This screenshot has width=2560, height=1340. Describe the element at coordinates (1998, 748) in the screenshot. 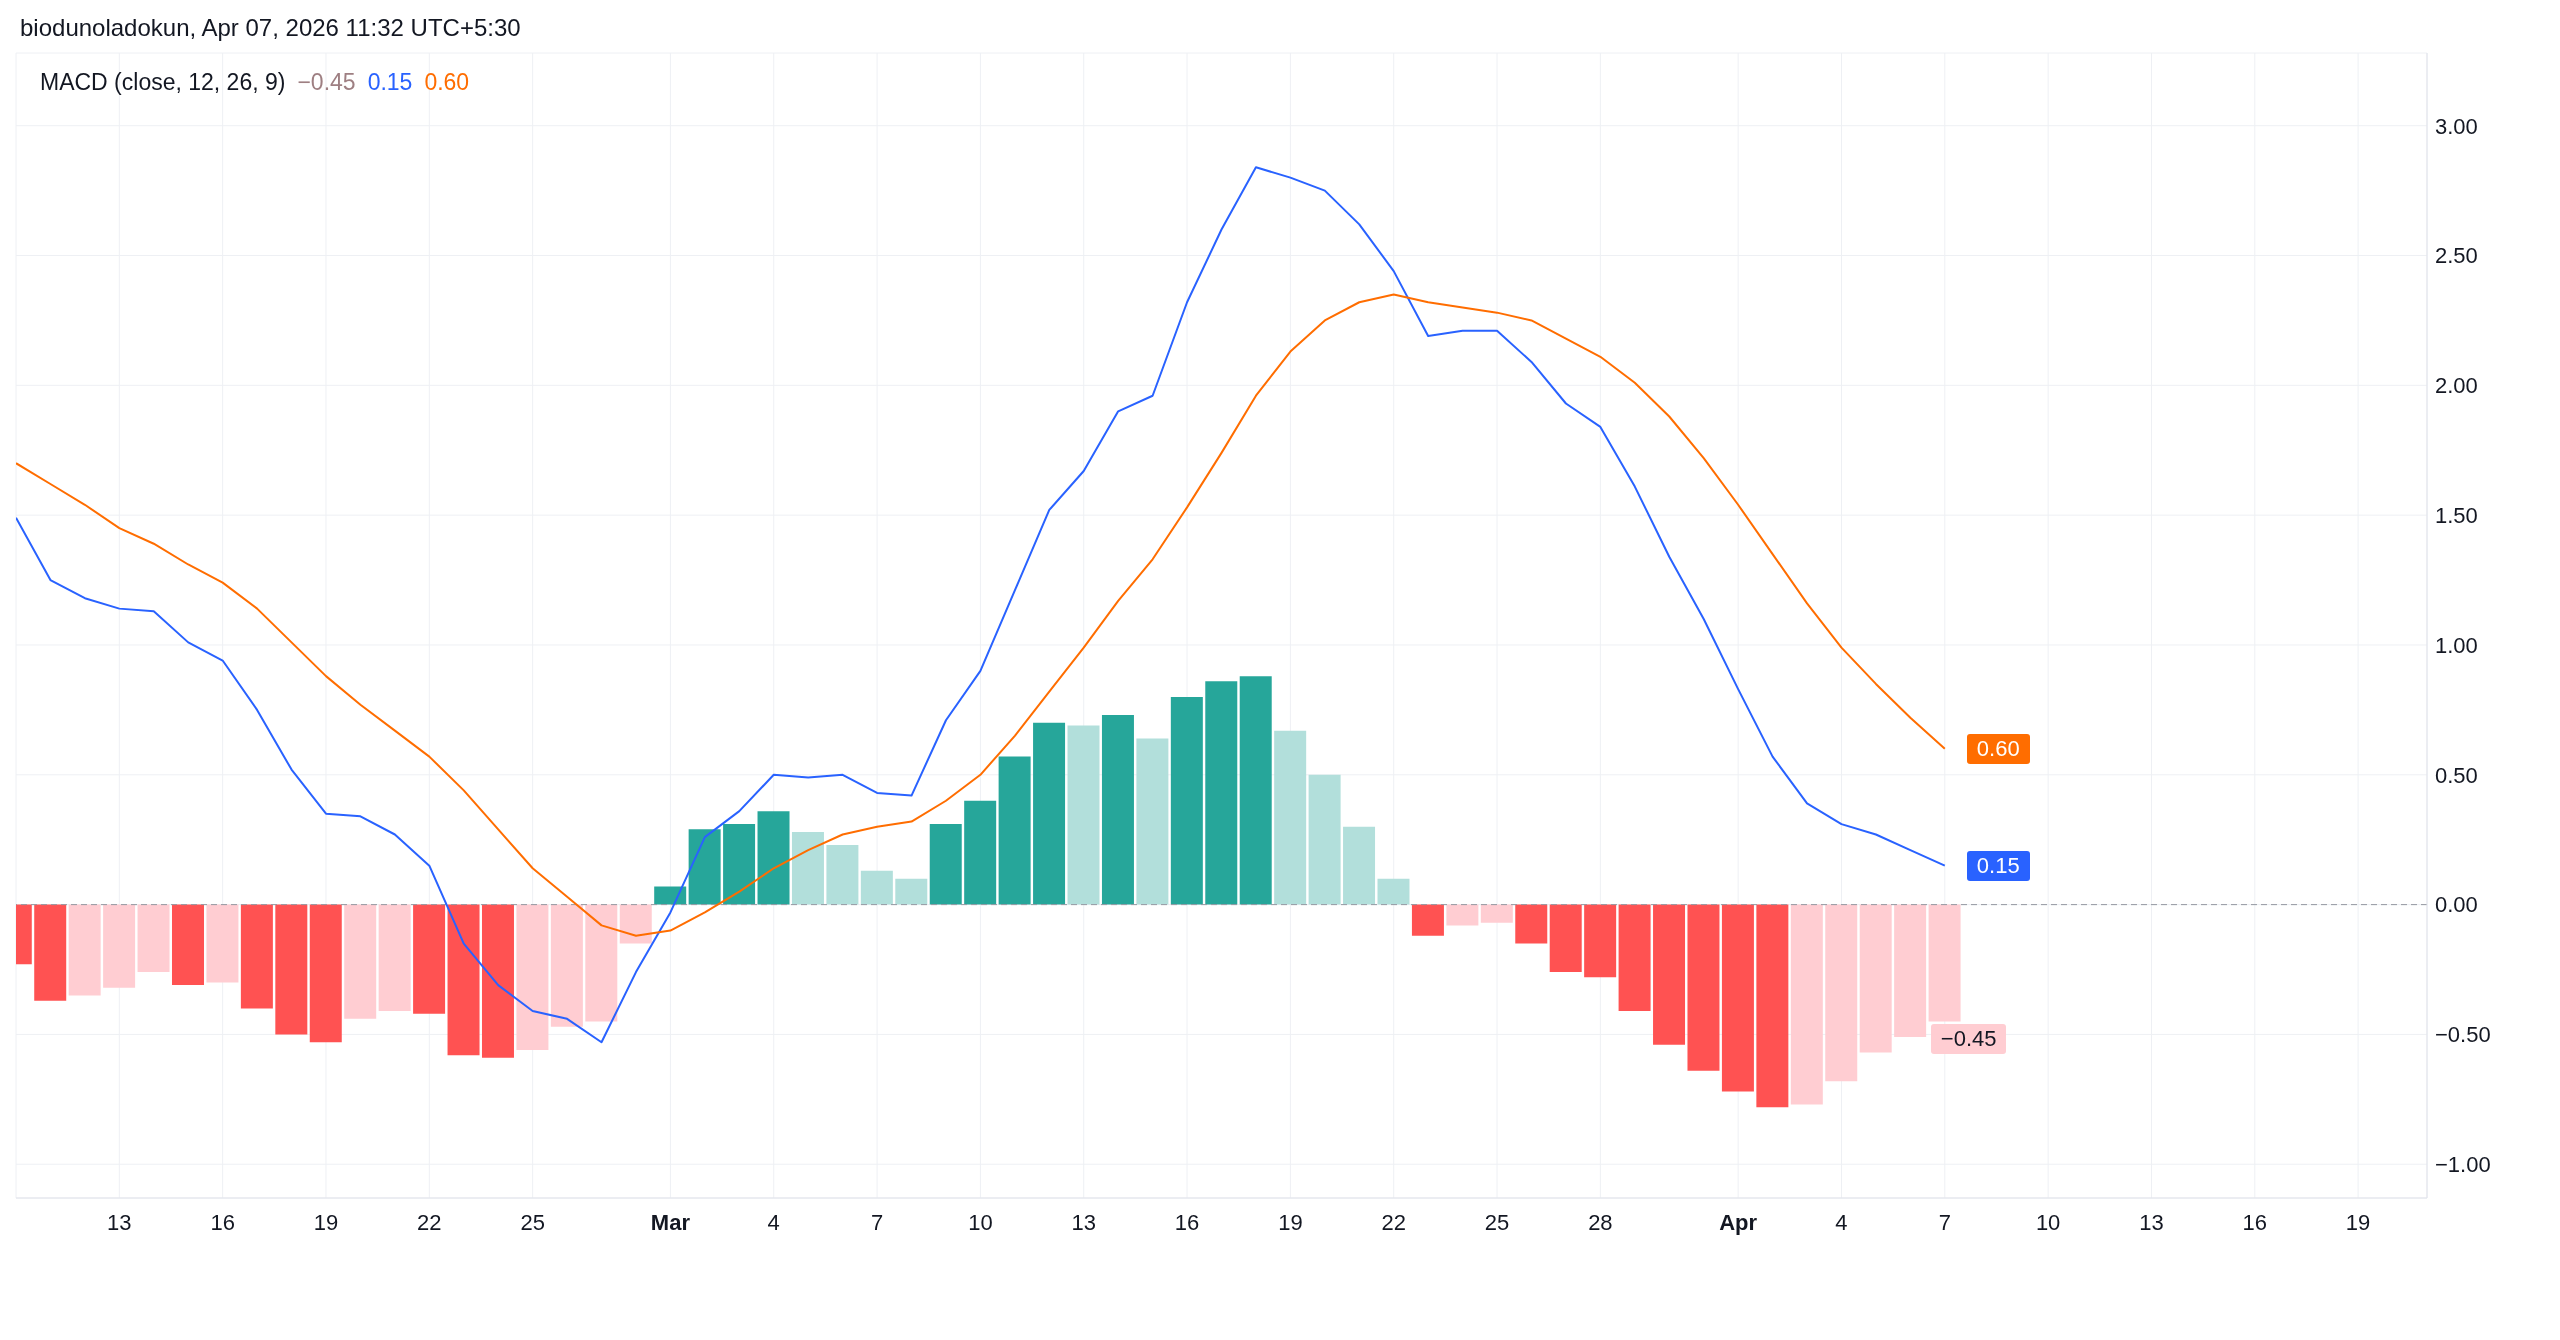

I see `data-label: 0.60` at that location.